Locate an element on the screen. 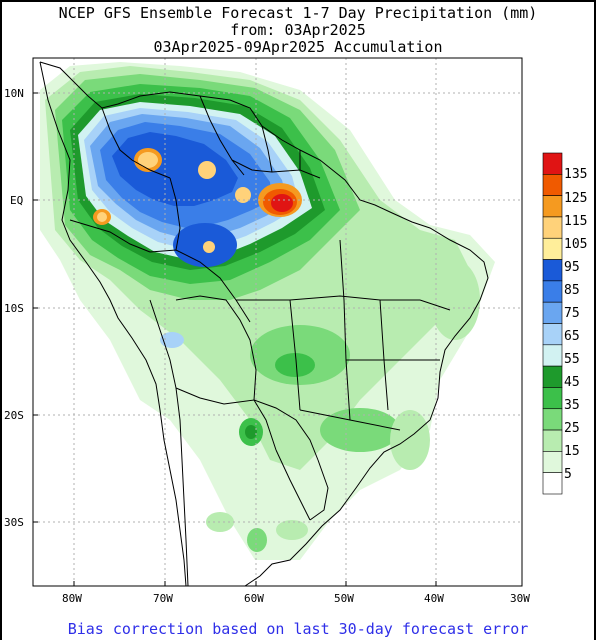  legend-label-105: 105 is located at coordinates (576, 244).